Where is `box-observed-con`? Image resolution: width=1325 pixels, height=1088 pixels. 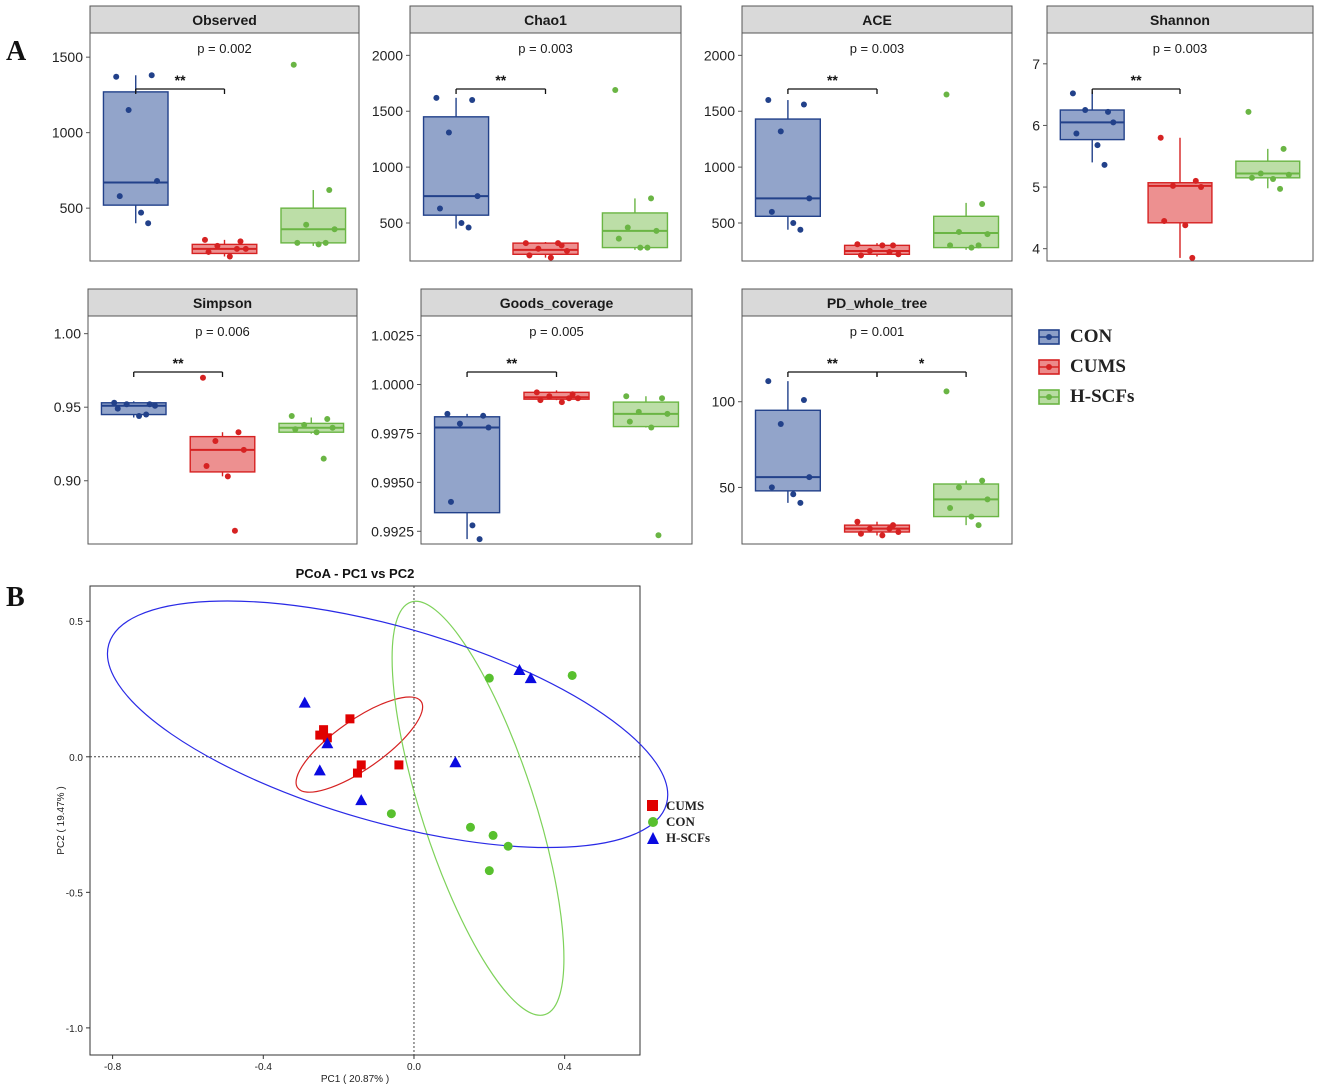
box-observed-con is located at coordinates (135, 148).